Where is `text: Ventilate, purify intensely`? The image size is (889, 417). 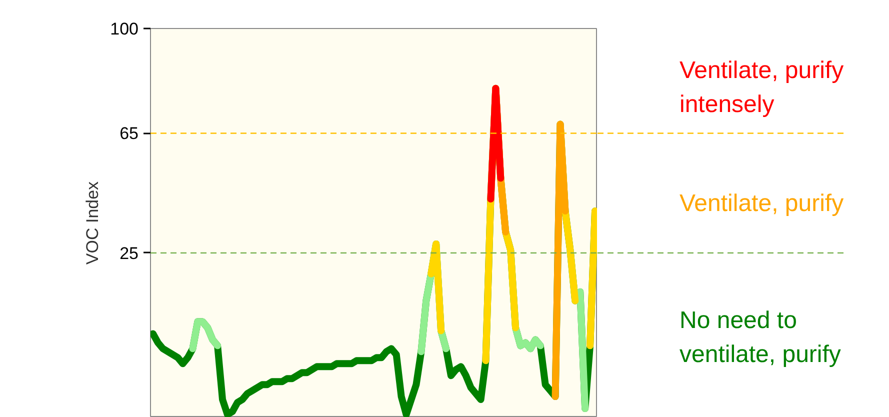
text: Ventilate, purify intensely is located at coordinates (762, 87).